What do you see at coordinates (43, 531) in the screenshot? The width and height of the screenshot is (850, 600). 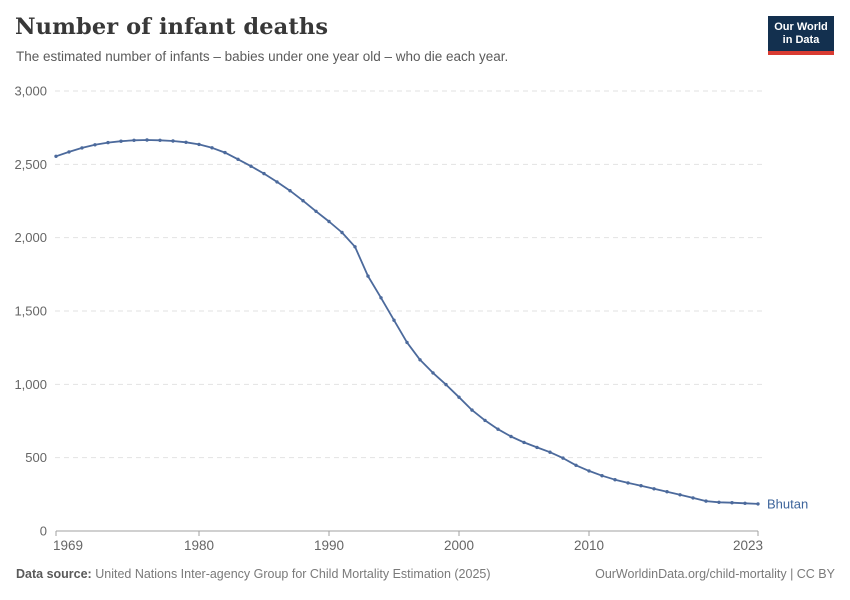 I see `y-tick-label: 0` at bounding box center [43, 531].